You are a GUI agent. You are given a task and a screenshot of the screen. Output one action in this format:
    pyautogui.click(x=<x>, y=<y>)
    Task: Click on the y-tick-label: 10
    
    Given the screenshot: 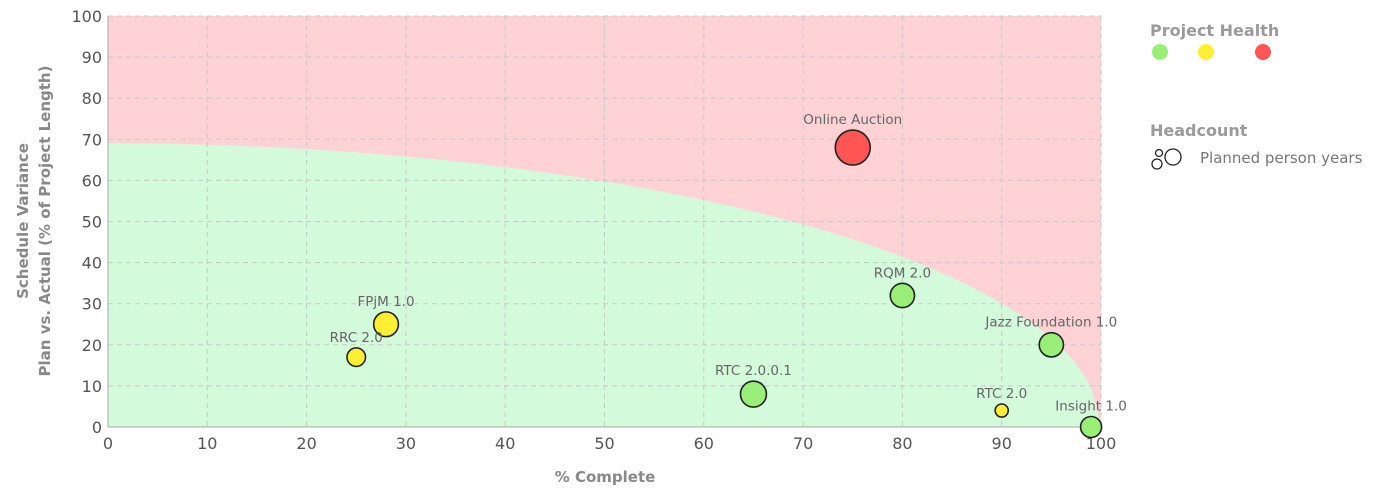 What is the action you would take?
    pyautogui.click(x=92, y=386)
    